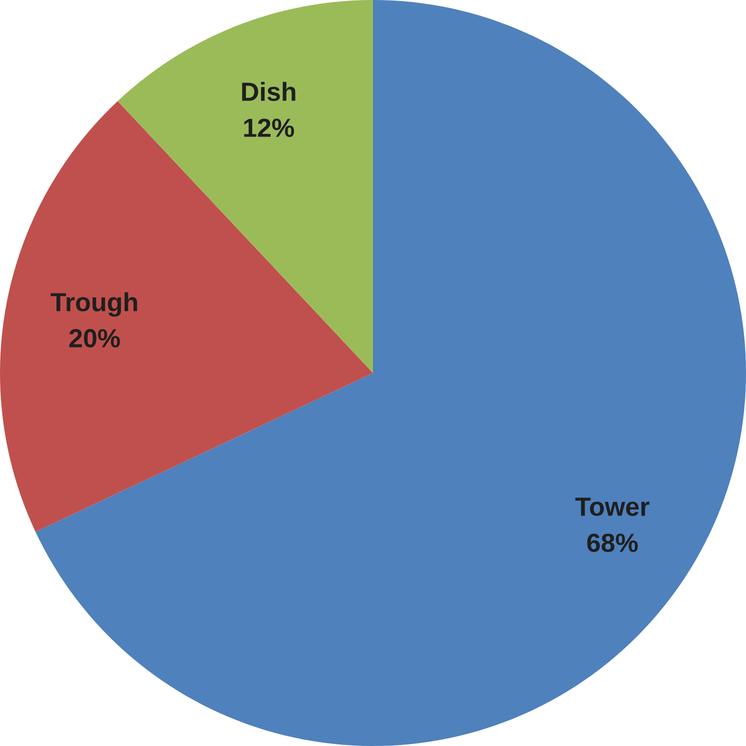  I want to click on slice-label: Dish, so click(269, 91).